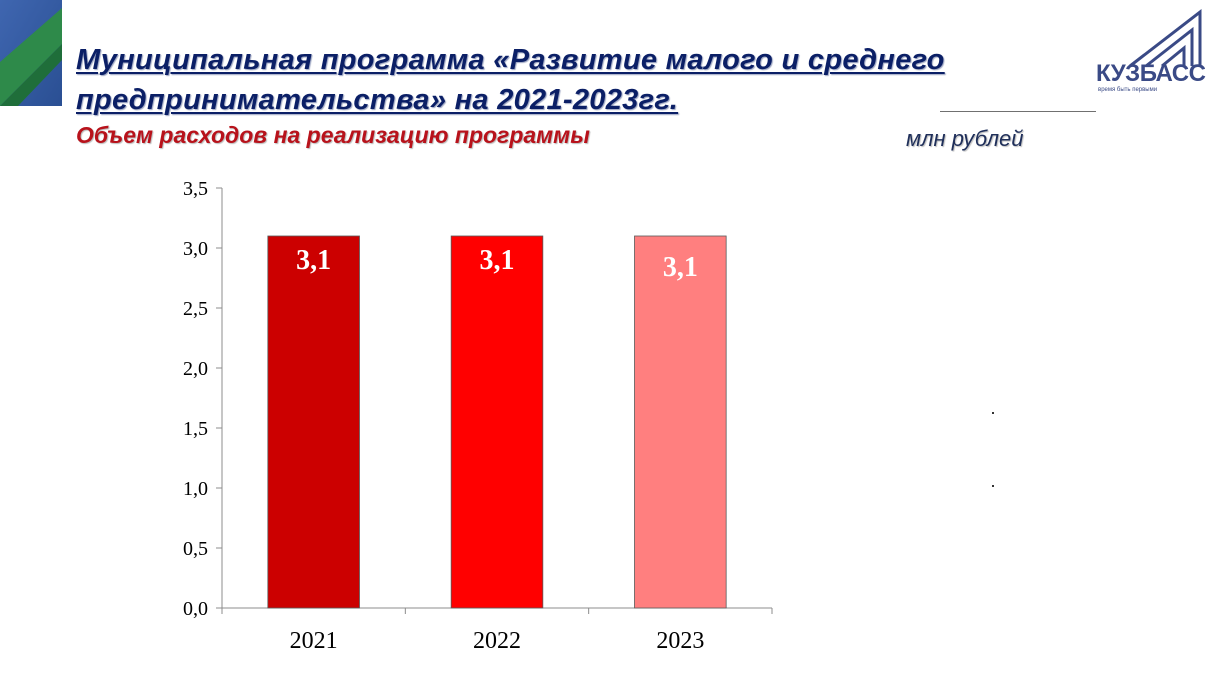  What do you see at coordinates (314, 641) in the screenshot?
I see `x-tick-label: 2021` at bounding box center [314, 641].